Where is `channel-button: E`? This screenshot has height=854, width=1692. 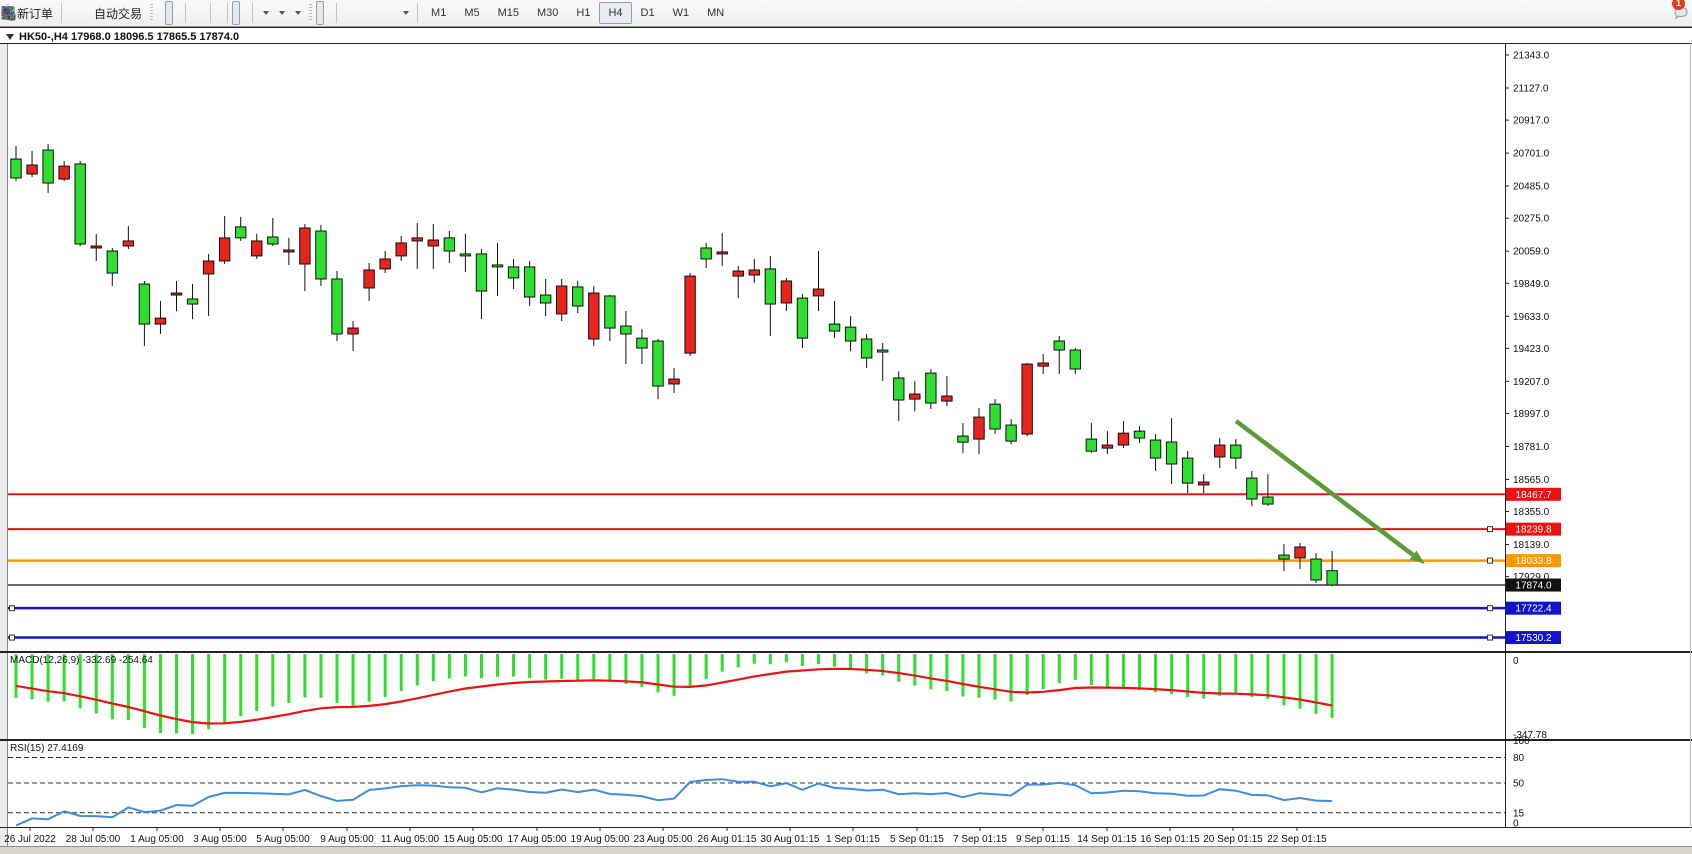 channel-button: E is located at coordinates (187, 13).